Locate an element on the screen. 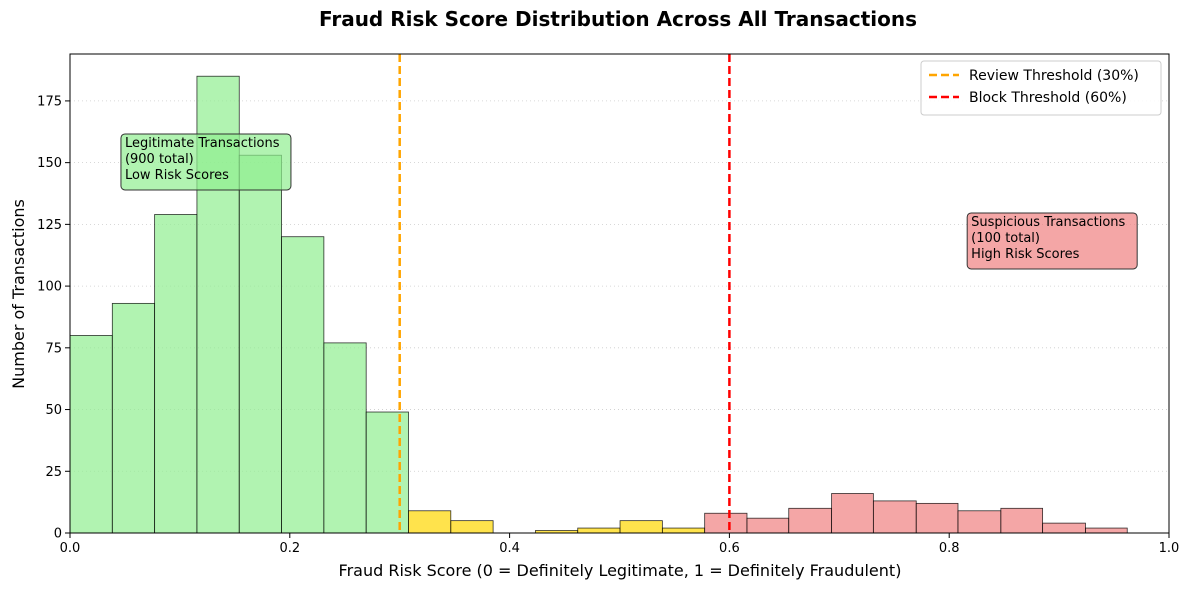 The image size is (1189, 590). annotation-text: (900 total) is located at coordinates (159, 159).